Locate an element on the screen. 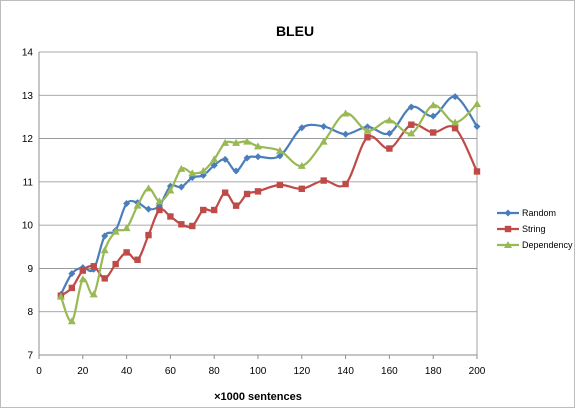  legend-label: Dependency is located at coordinates (547, 245).